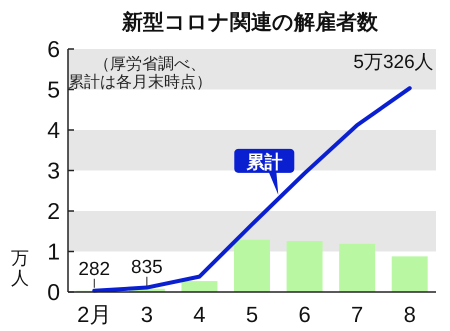 This screenshot has width=450, height=331. I want to click on x-tick-label: 6, so click(304, 314).